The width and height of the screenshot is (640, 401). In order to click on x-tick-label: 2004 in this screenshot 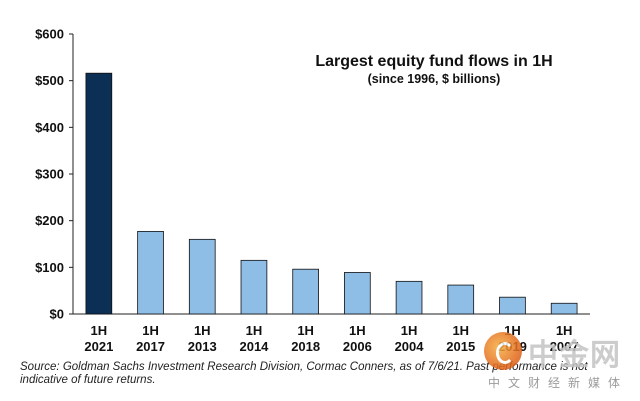, I will do `click(410, 346)`.